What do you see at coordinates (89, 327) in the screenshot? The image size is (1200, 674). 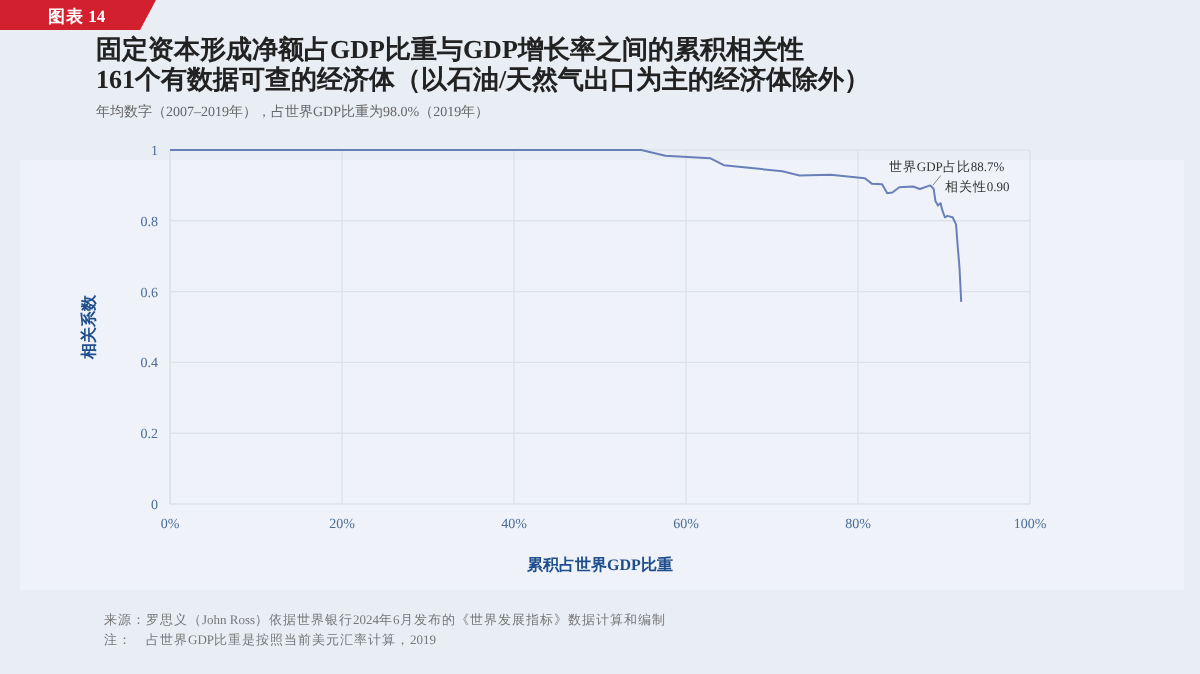 I see `y-axis-title: 相关系数` at bounding box center [89, 327].